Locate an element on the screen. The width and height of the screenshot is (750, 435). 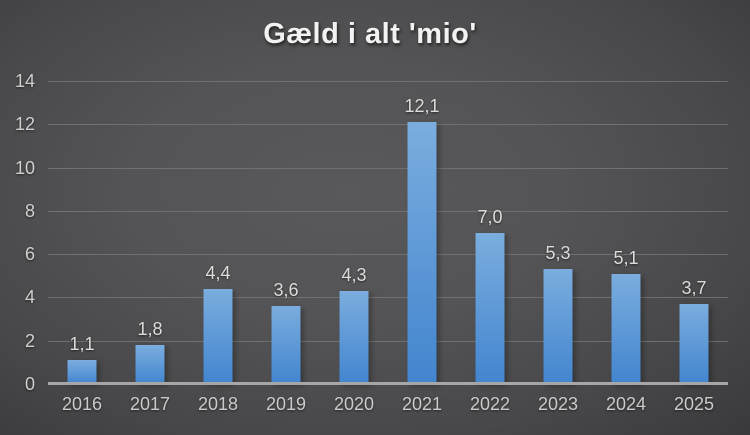
x-axis-label: 2016 is located at coordinates (82, 404).